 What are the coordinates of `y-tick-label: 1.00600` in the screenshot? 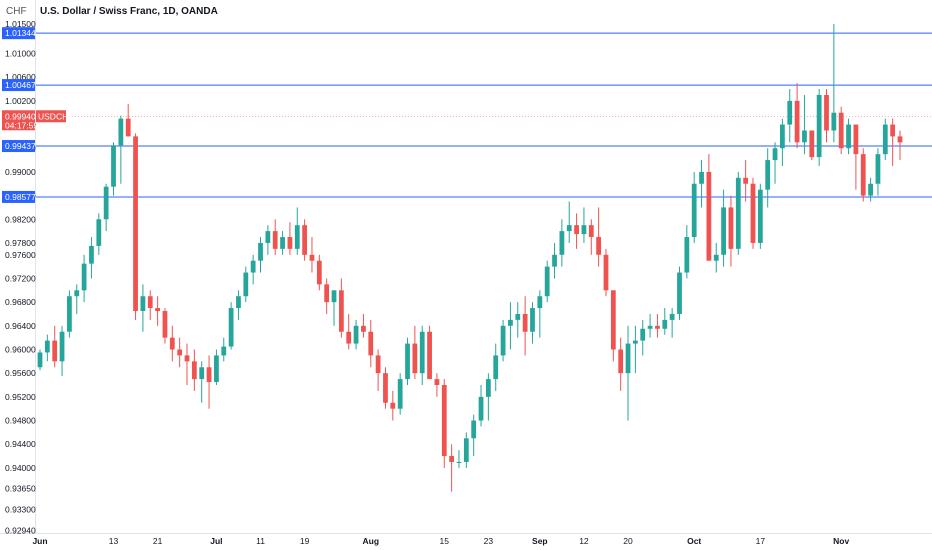 It's located at (20, 77).